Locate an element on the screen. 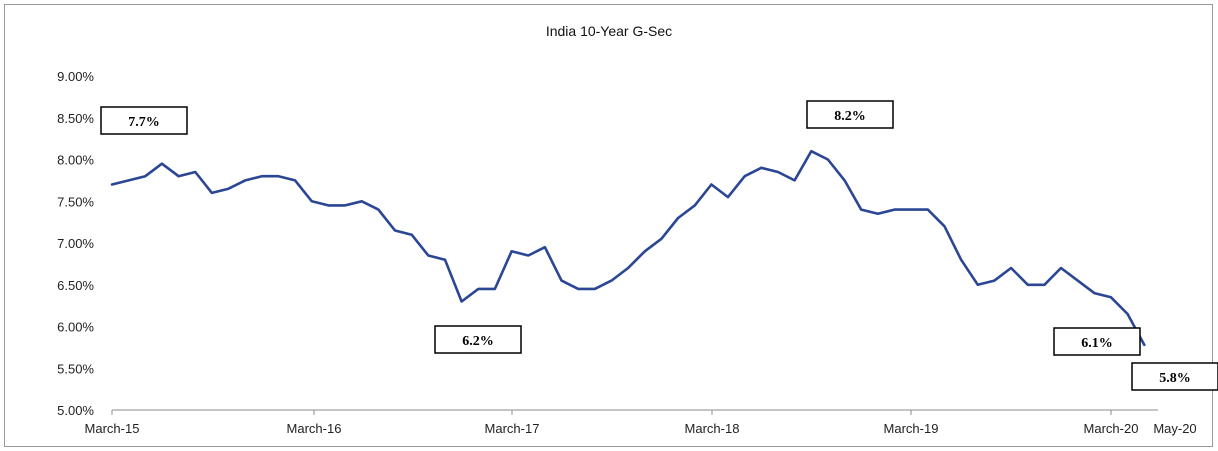 The image size is (1218, 451). y-tick-label: 7.00% is located at coordinates (75, 243).